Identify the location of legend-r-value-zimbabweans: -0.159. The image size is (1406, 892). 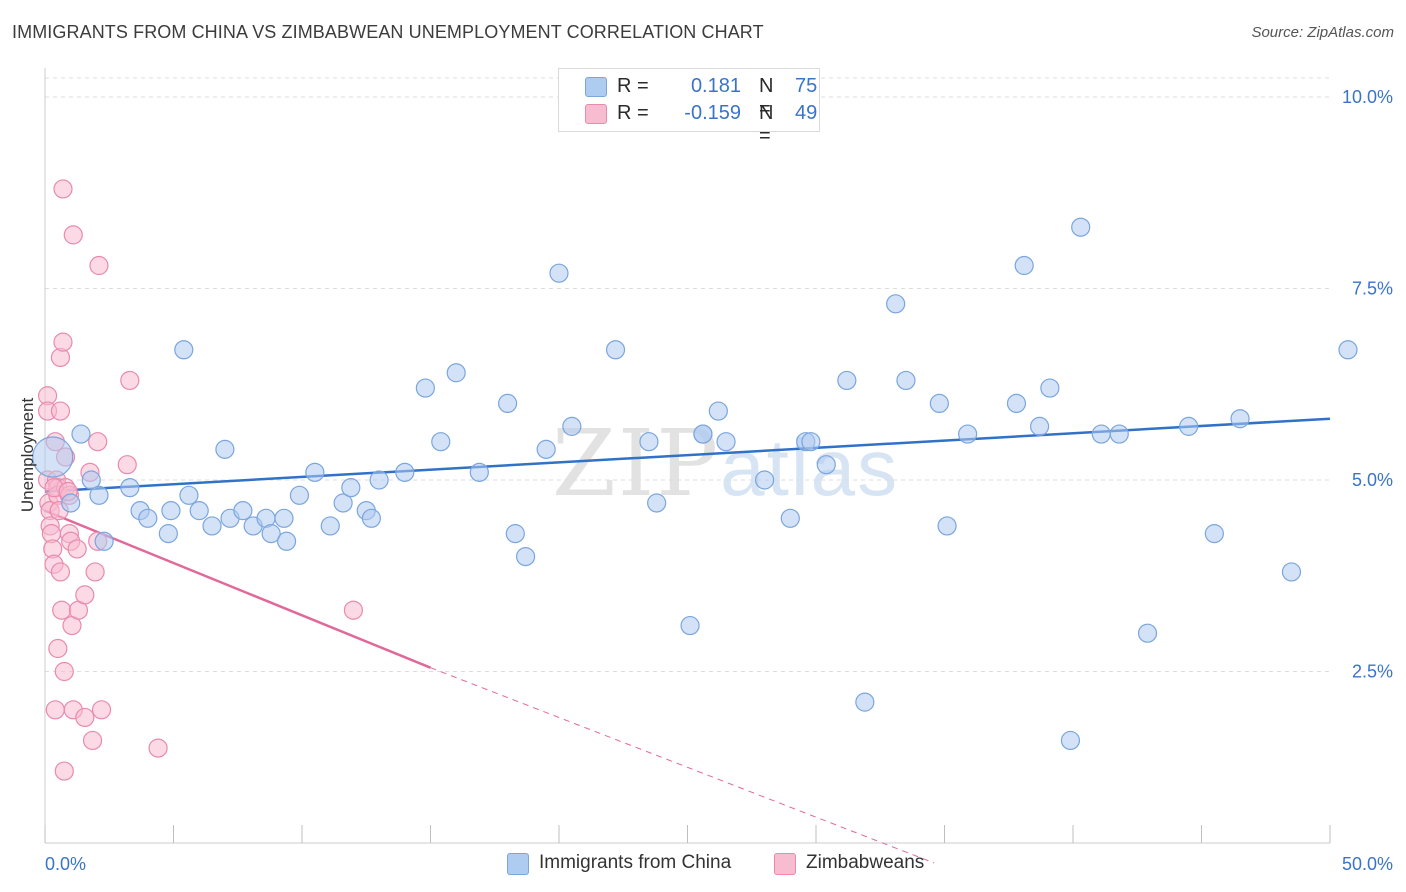
(712, 113).